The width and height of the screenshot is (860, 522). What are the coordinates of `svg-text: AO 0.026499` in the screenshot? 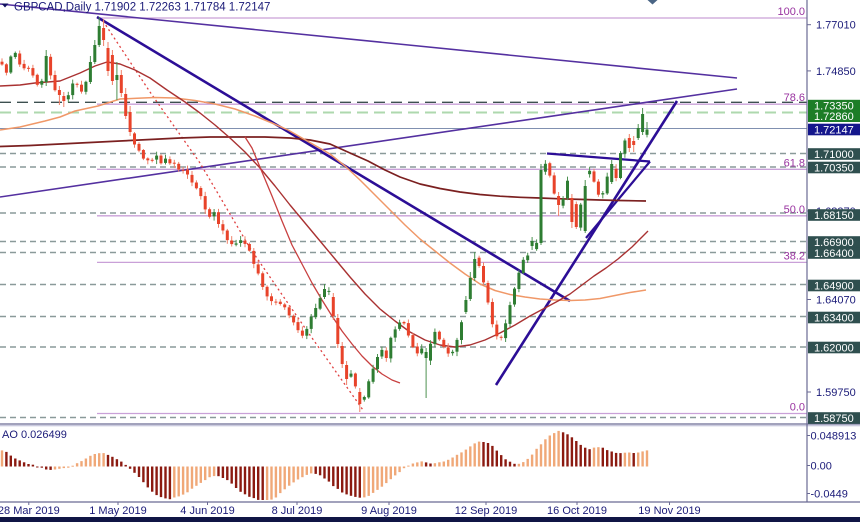 It's located at (34, 435).